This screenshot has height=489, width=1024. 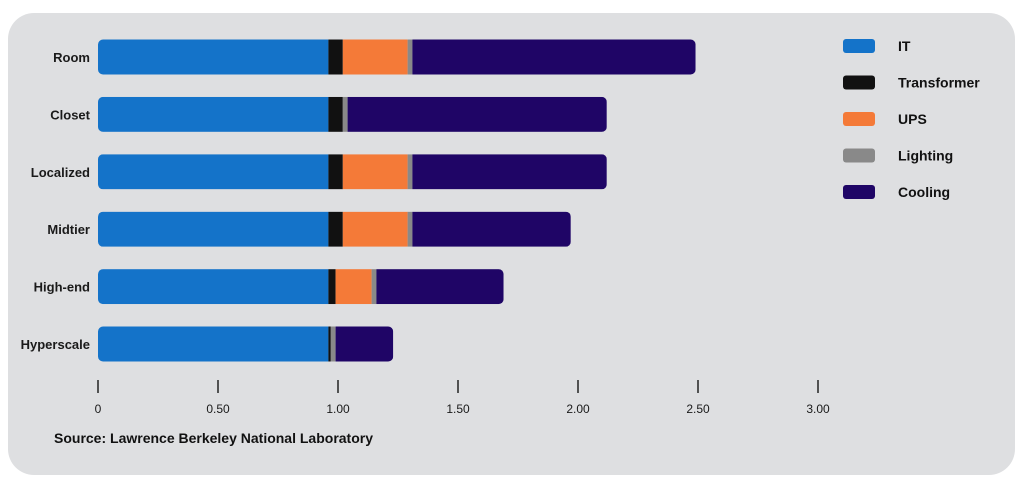 I want to click on x-tick-label: 2.00, so click(x=578, y=409).